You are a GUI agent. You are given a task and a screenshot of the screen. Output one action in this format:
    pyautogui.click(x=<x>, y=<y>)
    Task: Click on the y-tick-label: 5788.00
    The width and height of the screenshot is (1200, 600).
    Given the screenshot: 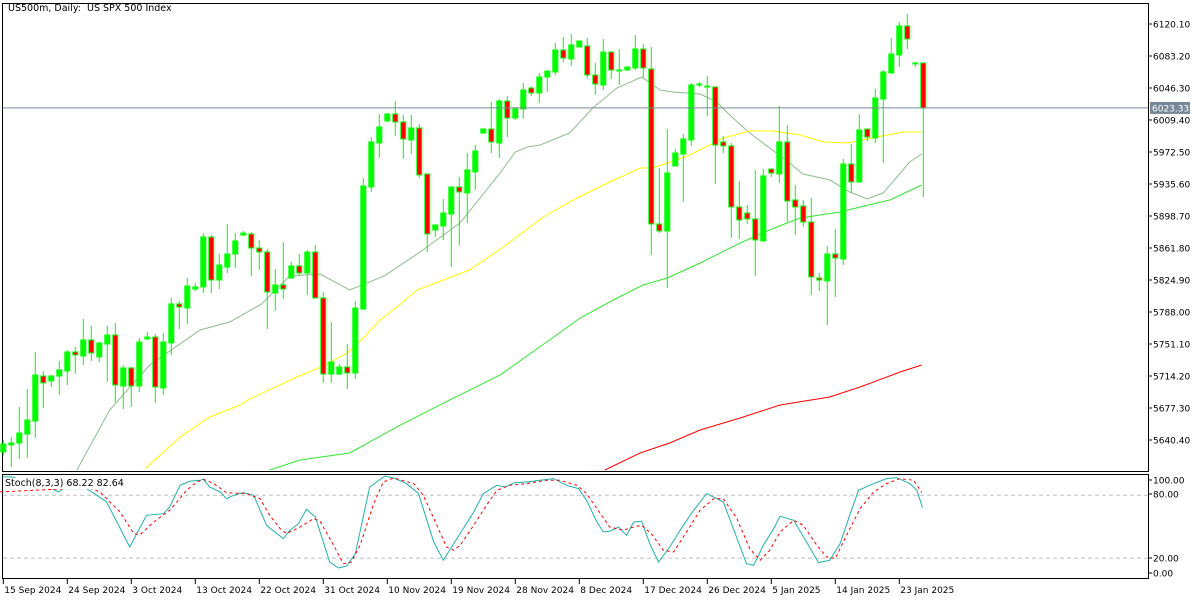 What is the action you would take?
    pyautogui.click(x=1171, y=314)
    